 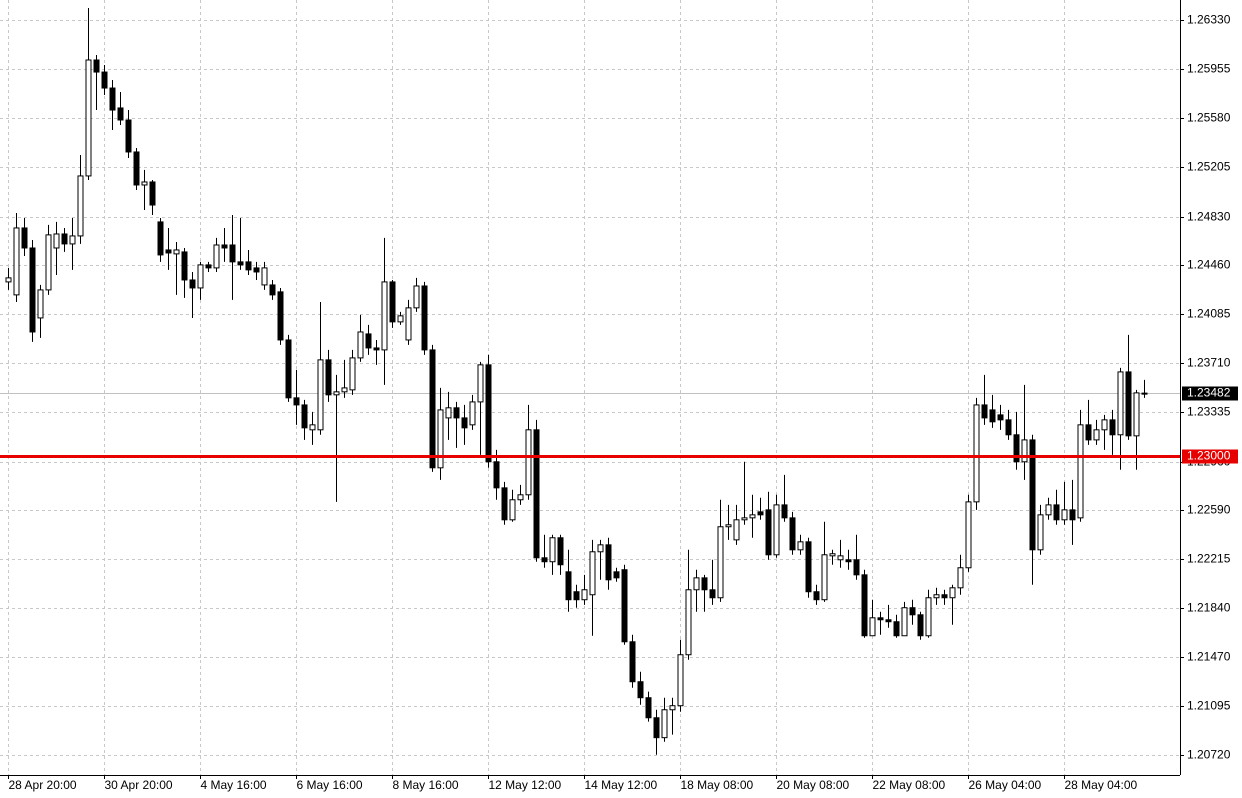 What do you see at coordinates (1209, 510) in the screenshot?
I see `y-tick-label: 1.22590` at bounding box center [1209, 510].